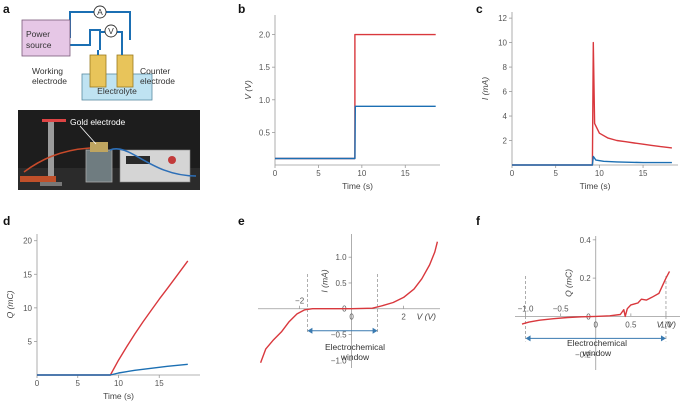 Image resolution: width=685 pixels, height=404 pixels. Describe the element at coordinates (479, 9) in the screenshot. I see `panel-c-label: c` at that location.